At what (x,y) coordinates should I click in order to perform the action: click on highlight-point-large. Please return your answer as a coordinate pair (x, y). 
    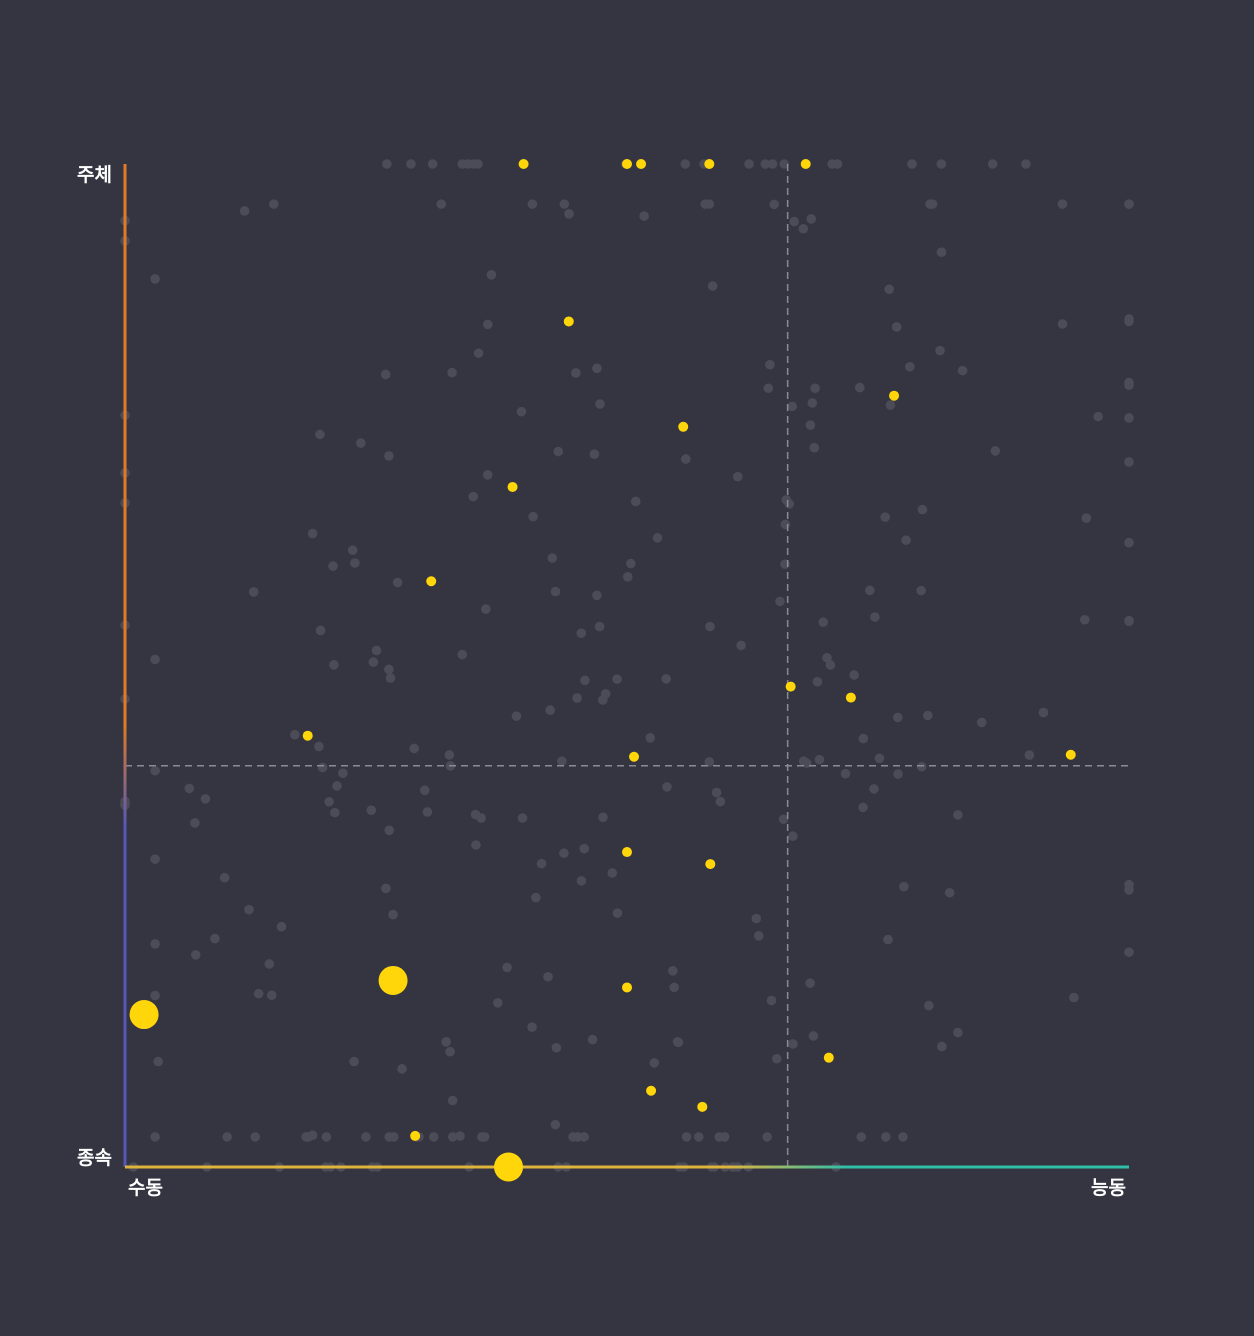
    Looking at the image, I should click on (393, 980).